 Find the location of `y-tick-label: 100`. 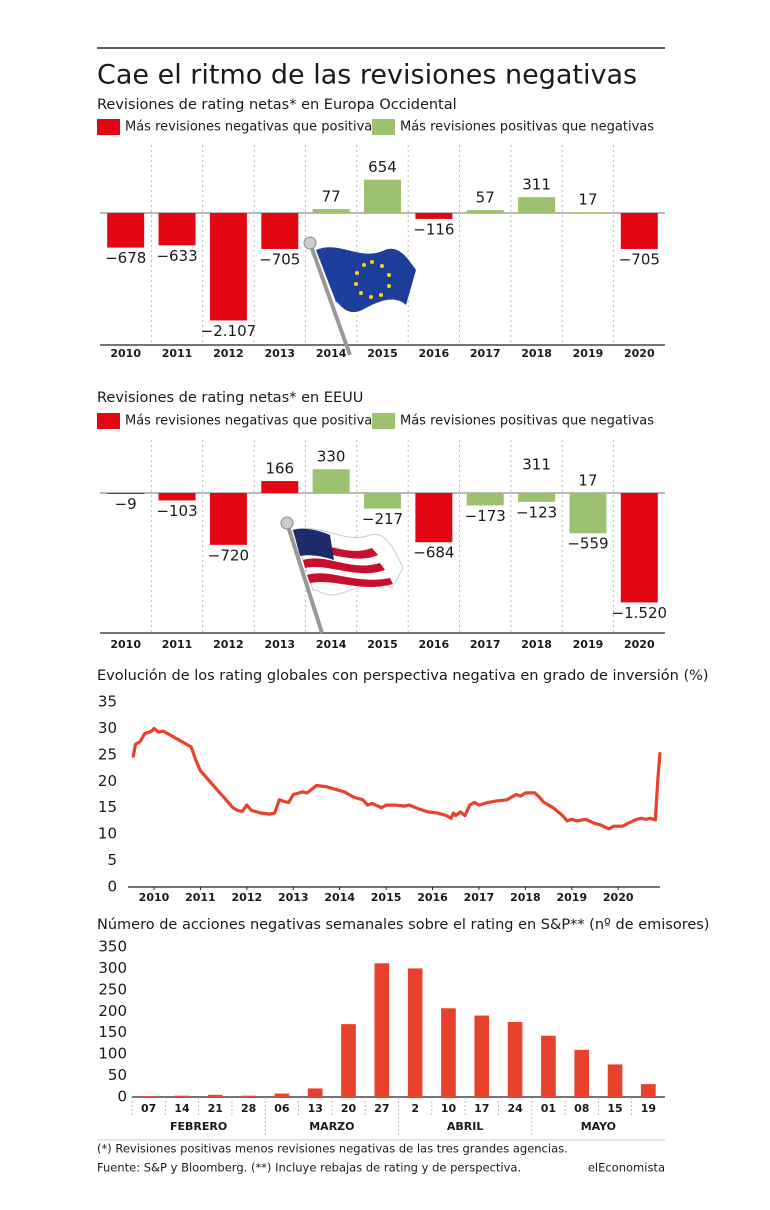

y-tick-label: 100 is located at coordinates (112, 1054).